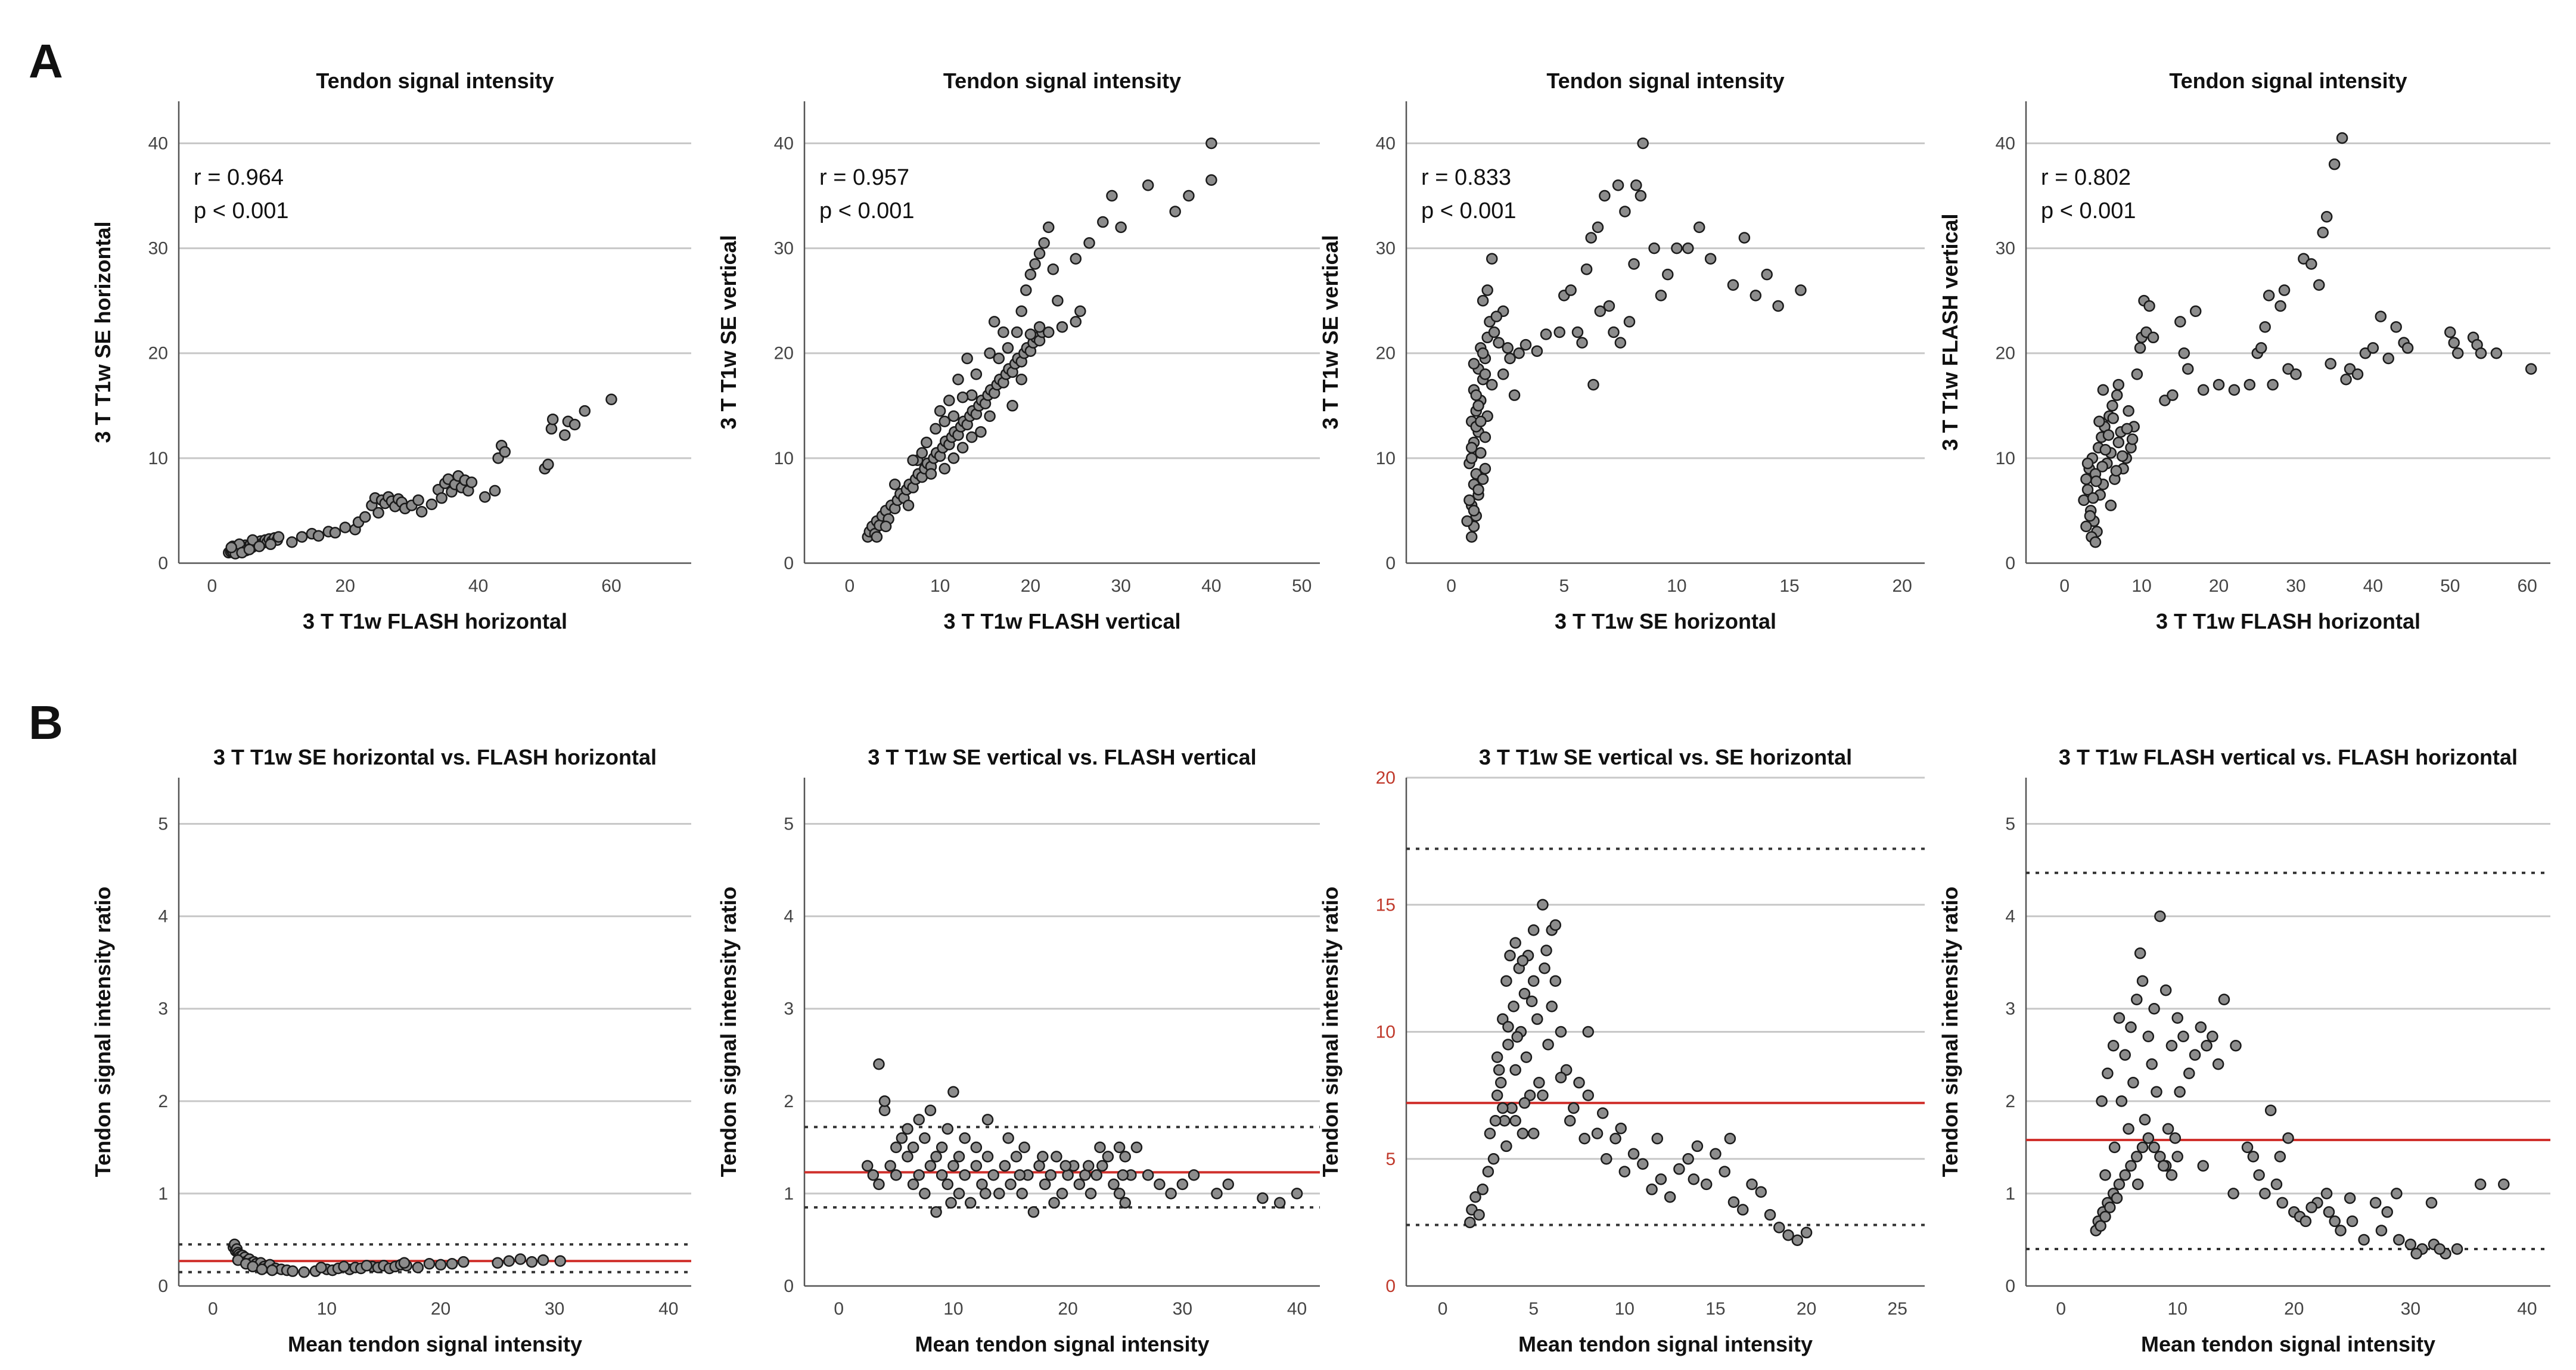  What do you see at coordinates (242, 211) in the screenshot?
I see `p-value: p < 0.001` at bounding box center [242, 211].